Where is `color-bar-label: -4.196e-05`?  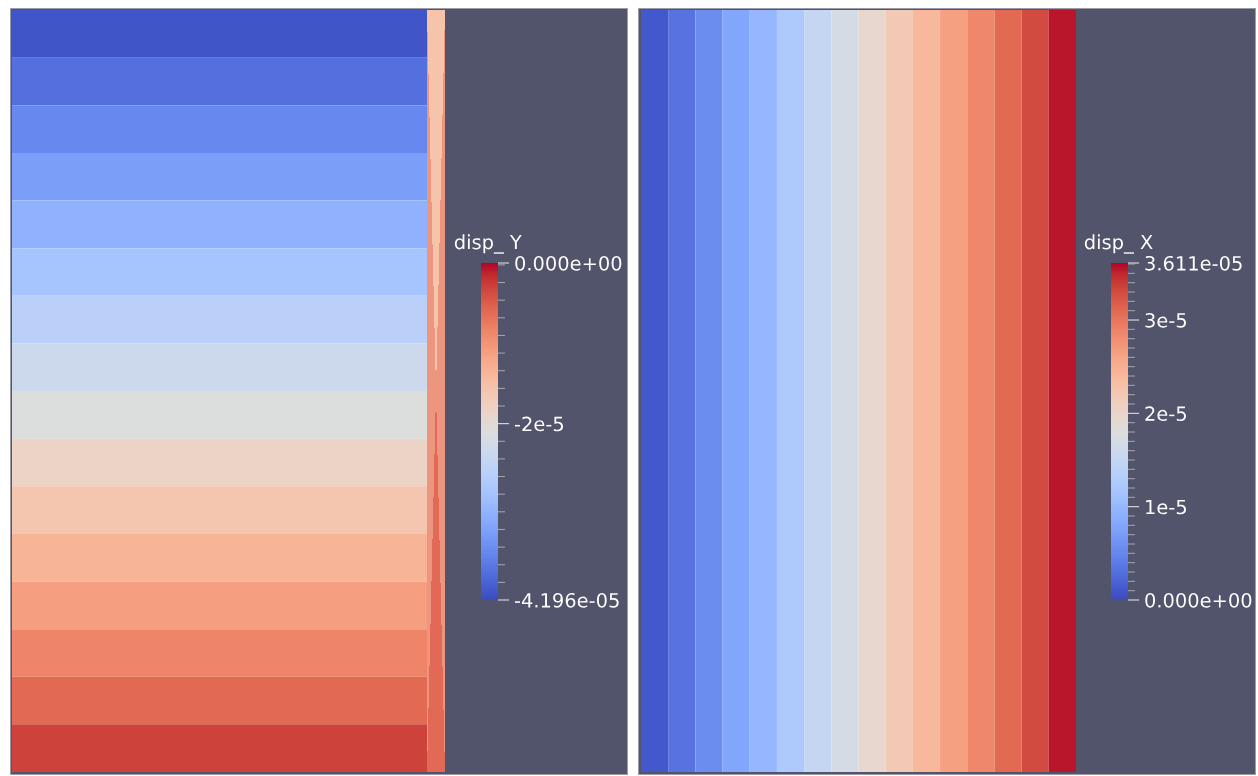
color-bar-label: -4.196e-05 is located at coordinates (566, 600).